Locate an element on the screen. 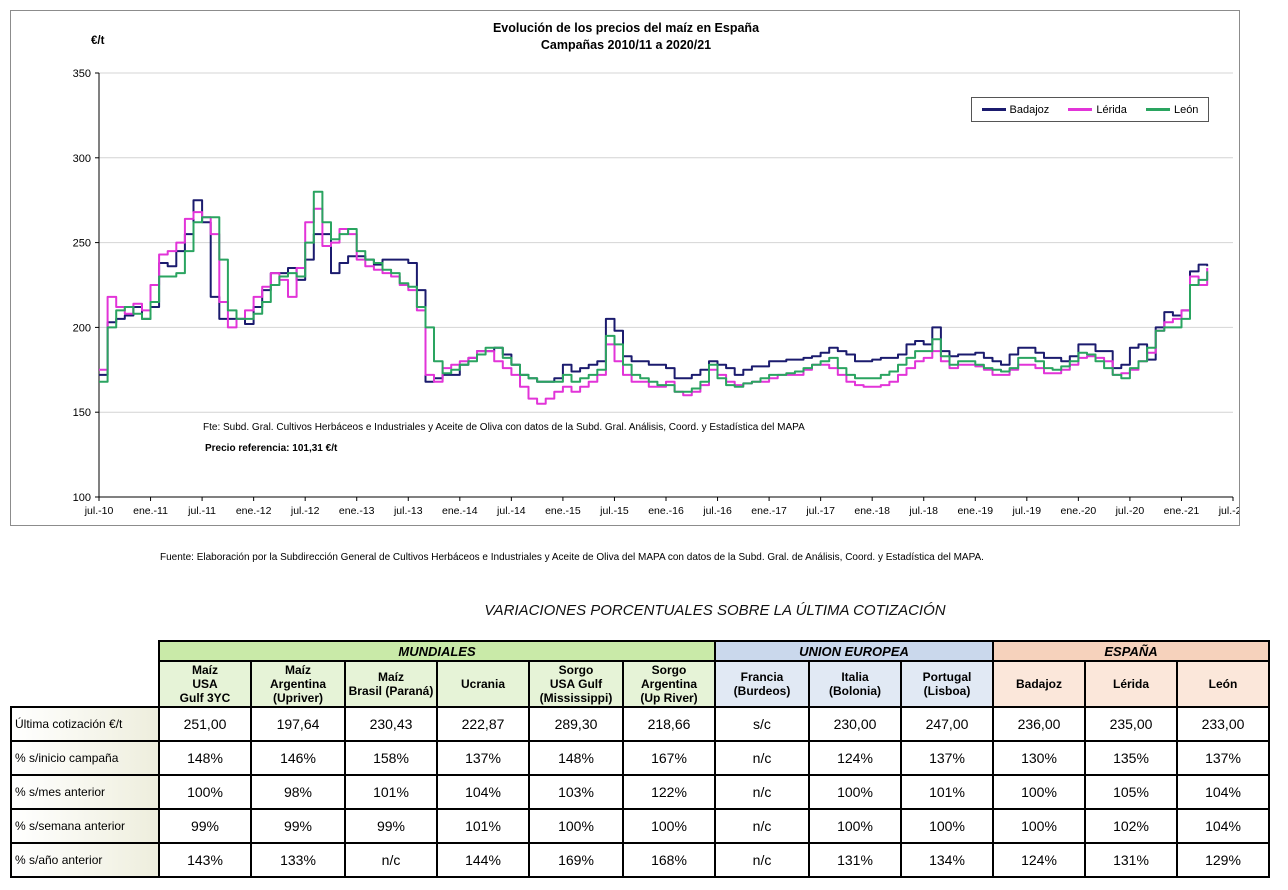 The height and width of the screenshot is (890, 1288). column-header-line: USA is located at coordinates (205, 684).